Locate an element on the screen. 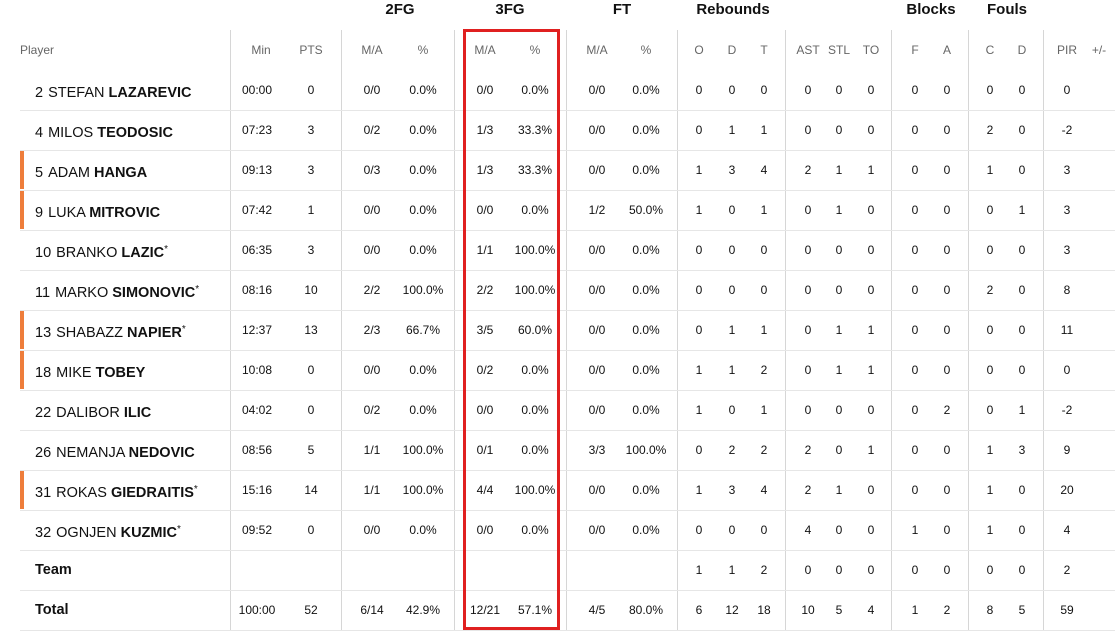 The height and width of the screenshot is (638, 1115). col-header-player: Player is located at coordinates (37, 50).